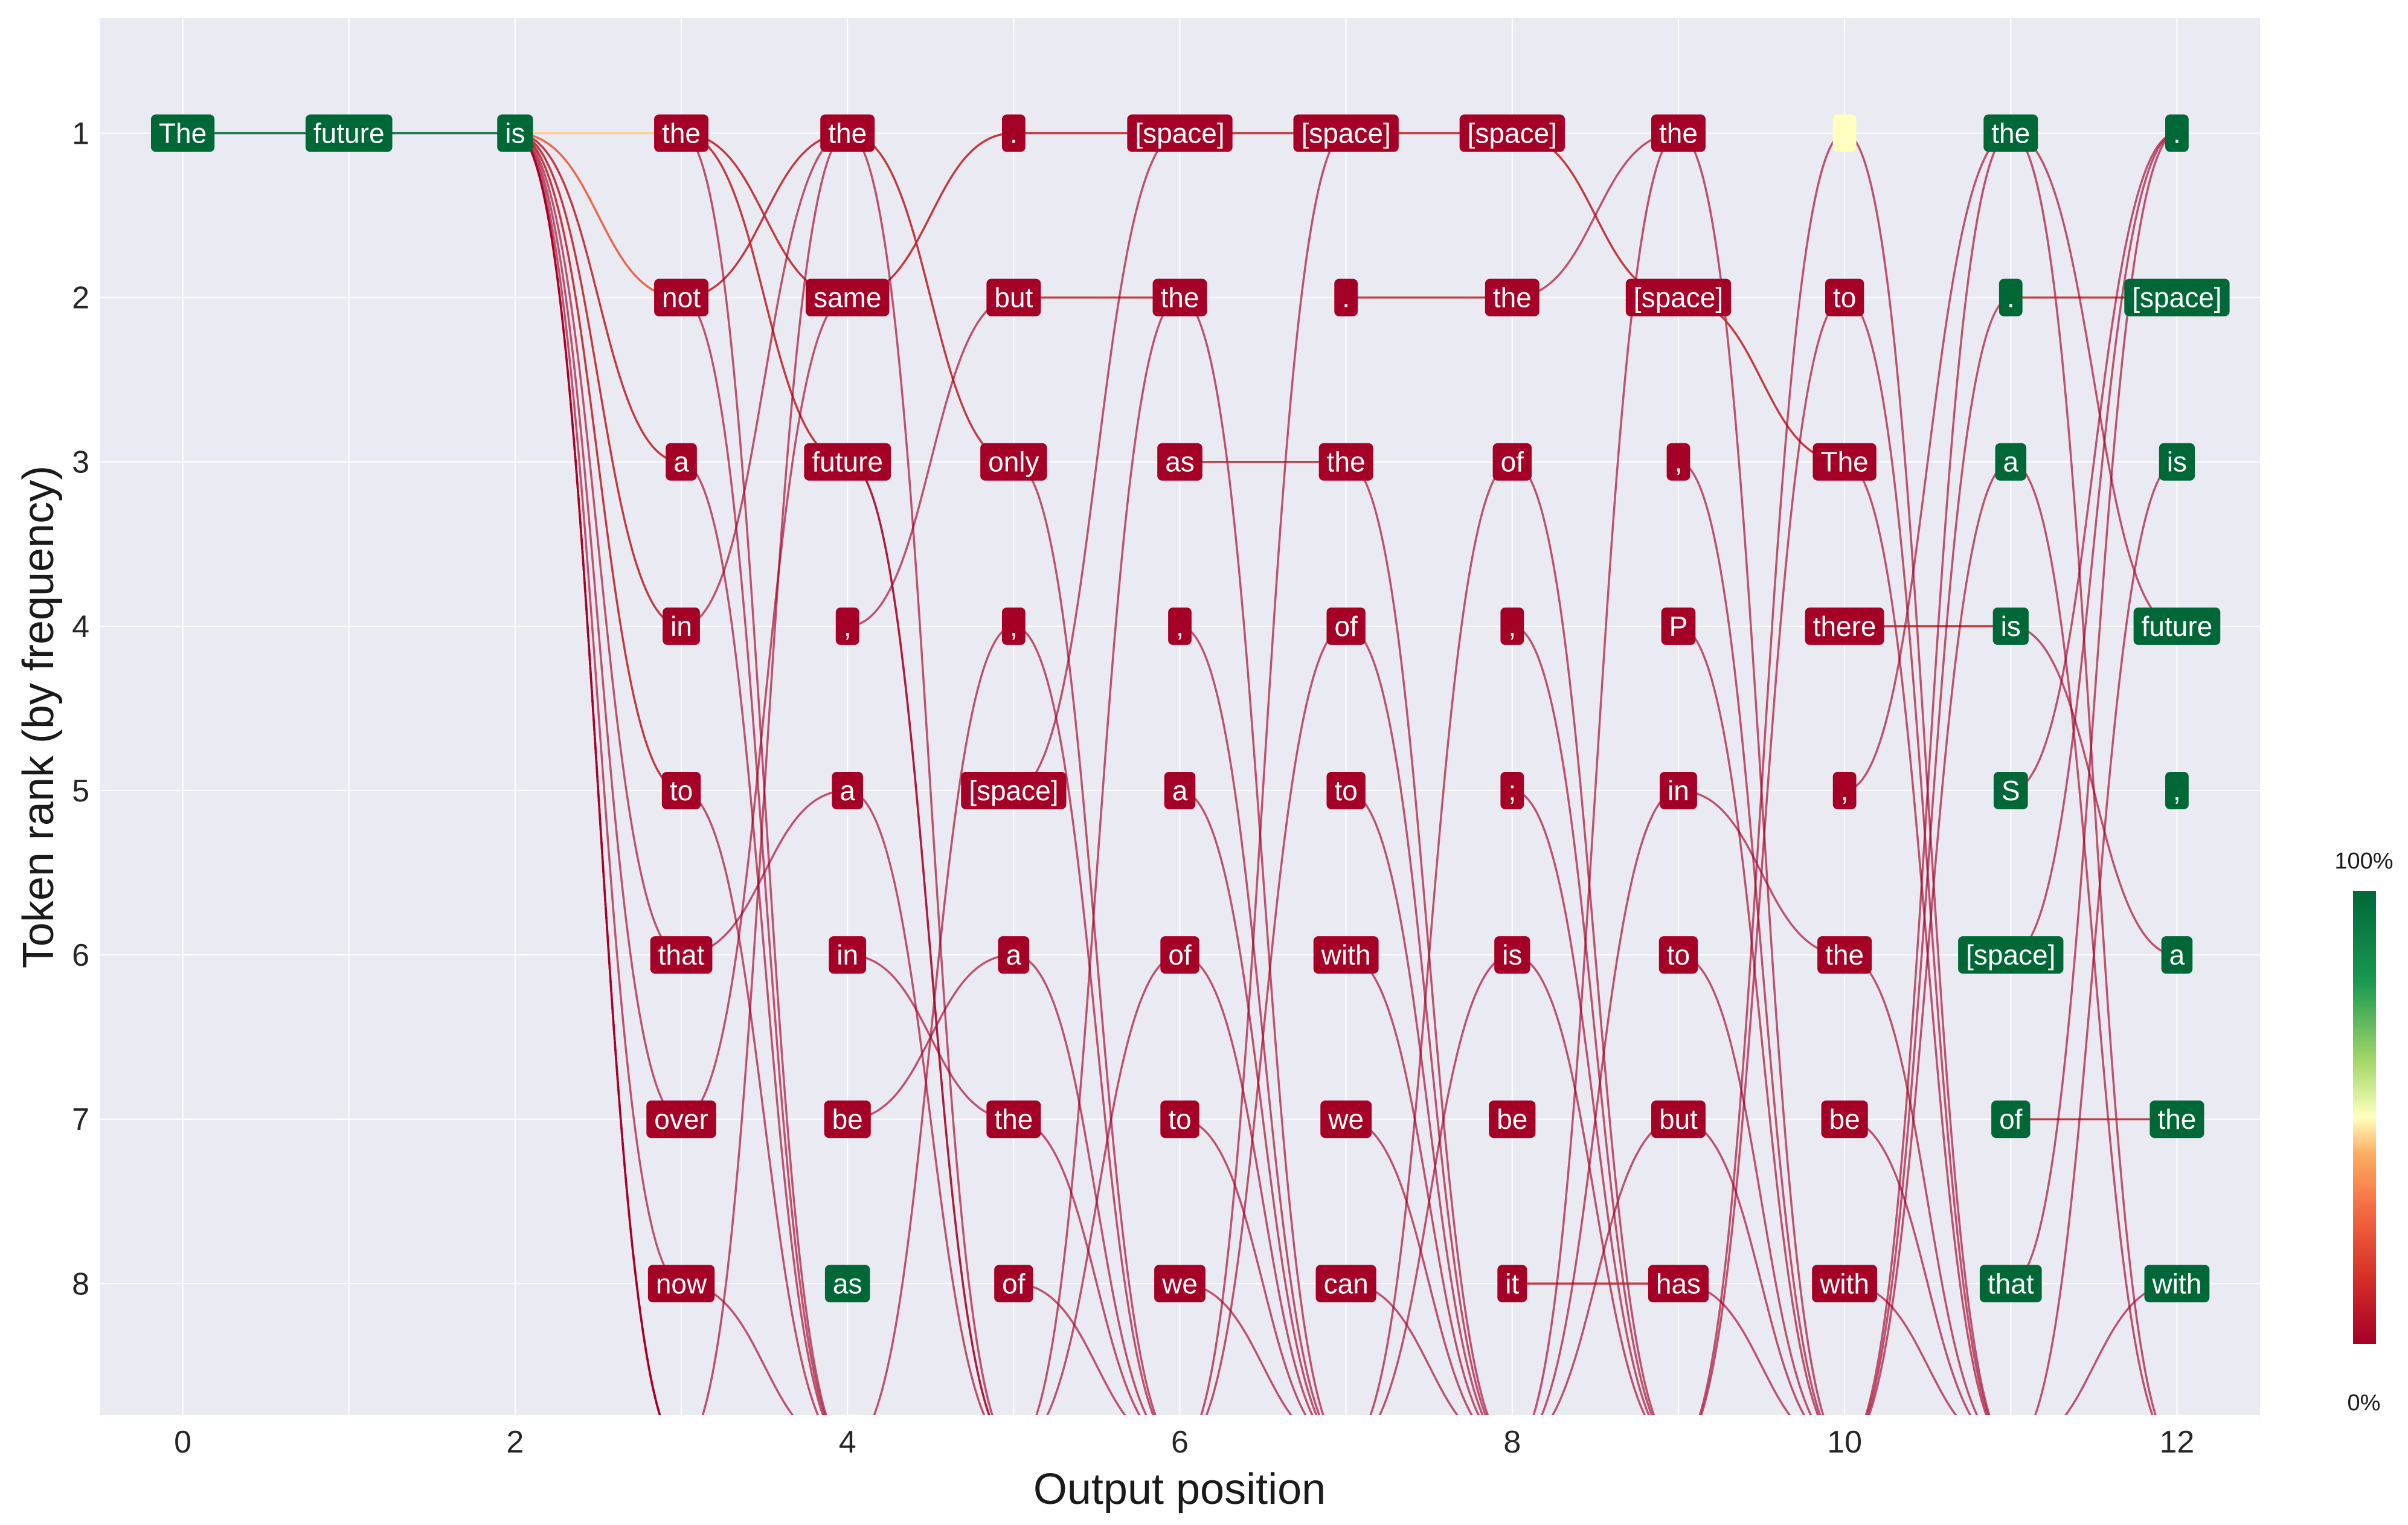 This screenshot has width=2408, height=1525. Describe the element at coordinates (1346, 790) in the screenshot. I see `token-label: to` at that location.